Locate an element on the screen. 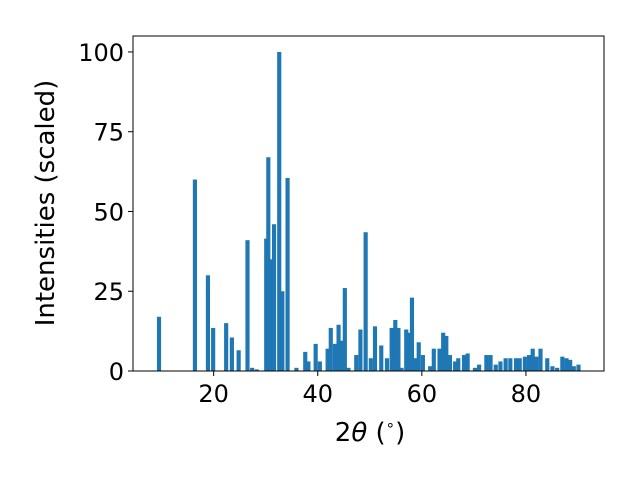  y-axis-ticks: 0 25 50 75 100 is located at coordinates (105, 212).